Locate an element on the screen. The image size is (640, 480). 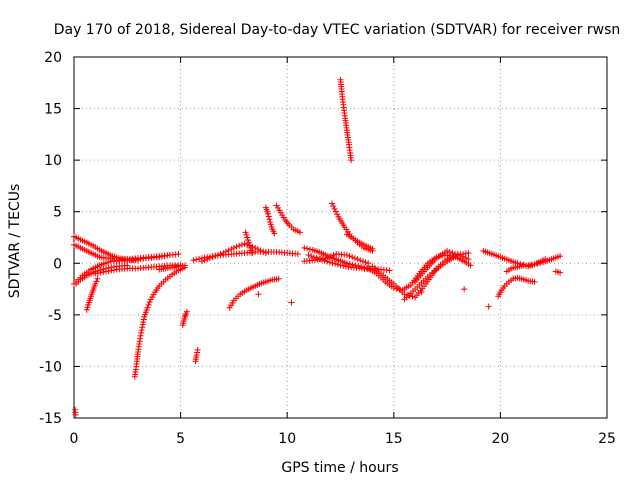
x-axis-title: GPS time / hours is located at coordinates (339, 468).